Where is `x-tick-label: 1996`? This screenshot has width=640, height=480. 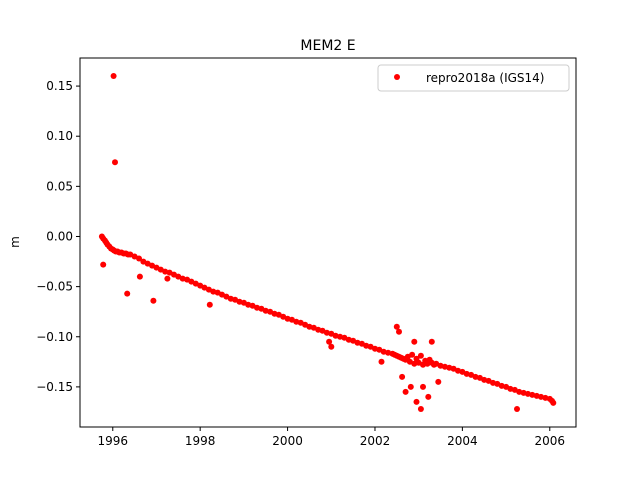
x-tick-label: 1996 is located at coordinates (113, 441).